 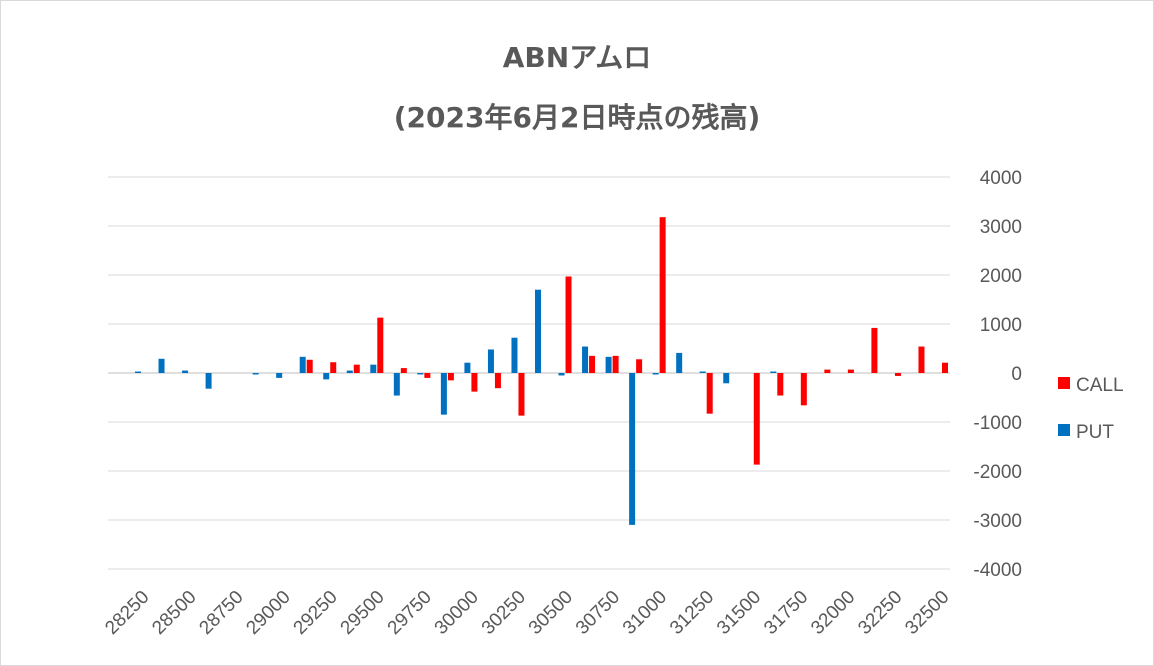 What do you see at coordinates (997, 423) in the screenshot?
I see `y-tick-label: -1000` at bounding box center [997, 423].